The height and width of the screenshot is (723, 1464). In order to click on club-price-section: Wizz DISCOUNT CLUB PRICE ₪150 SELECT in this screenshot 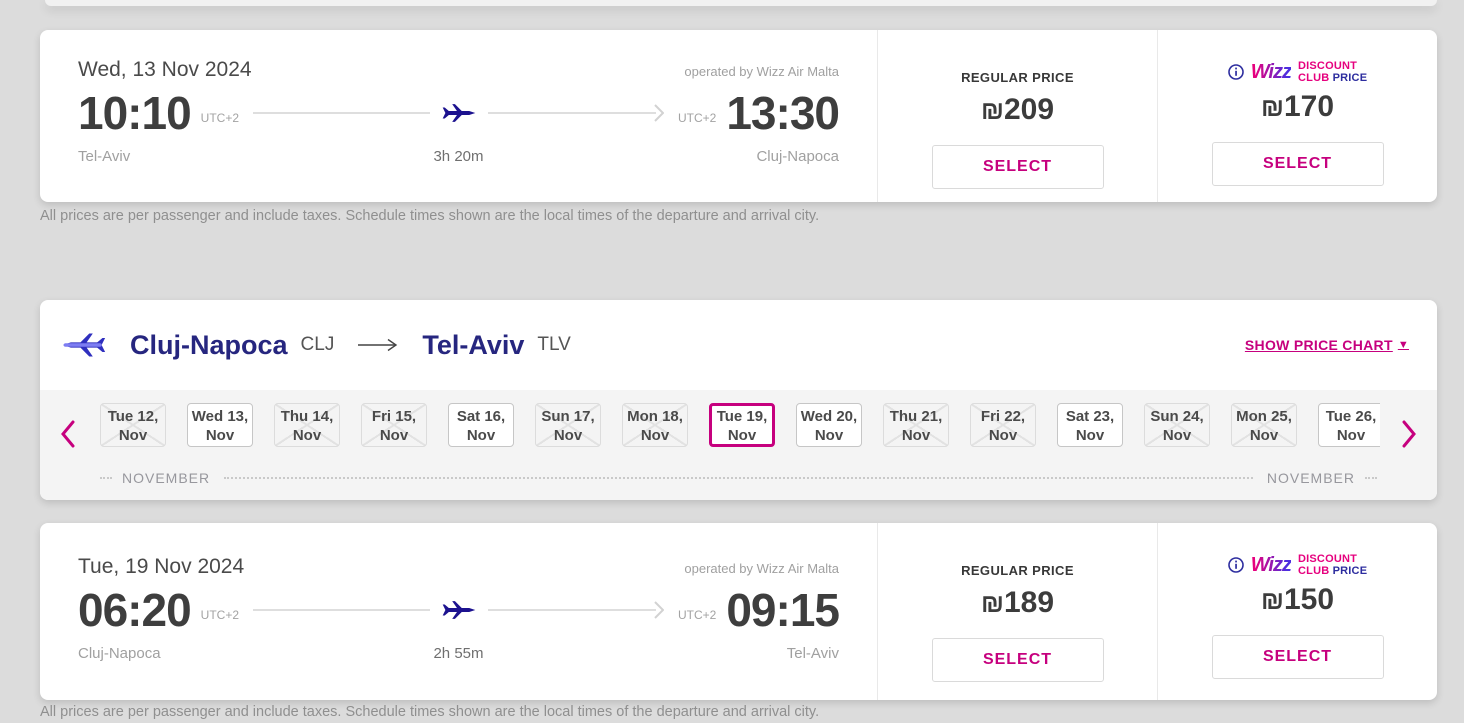, I will do `click(1297, 611)`.